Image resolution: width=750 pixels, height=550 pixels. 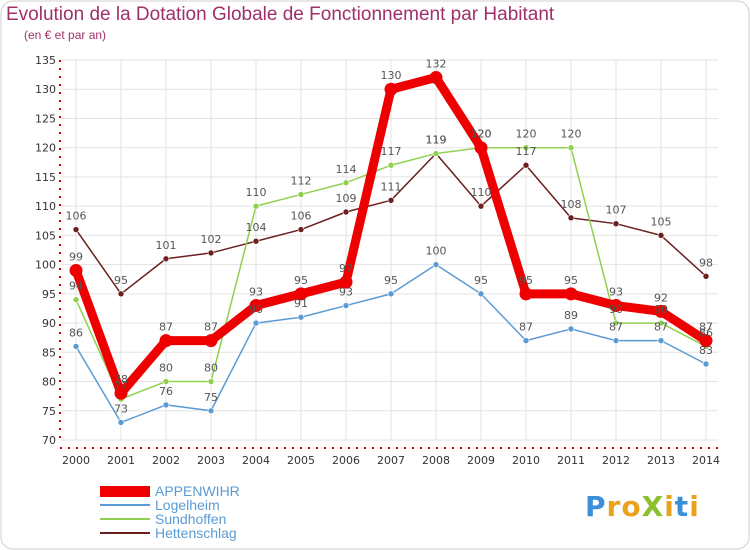 What do you see at coordinates (121, 408) in the screenshot?
I see `data-label: 73` at bounding box center [121, 408].